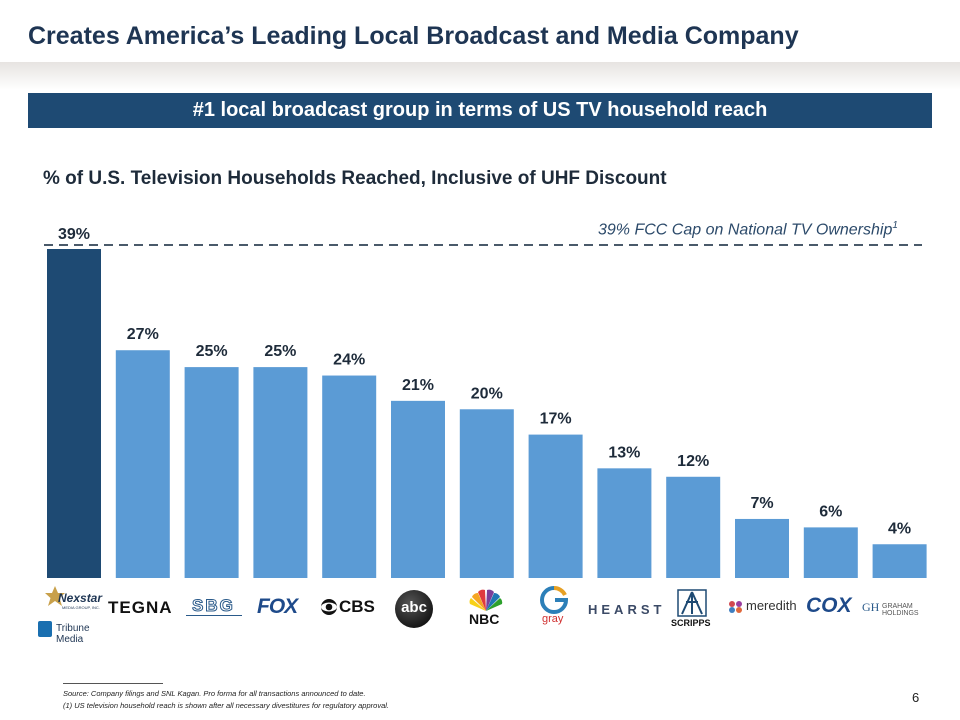  I want to click on bar-label-10: 7%, so click(761, 503).